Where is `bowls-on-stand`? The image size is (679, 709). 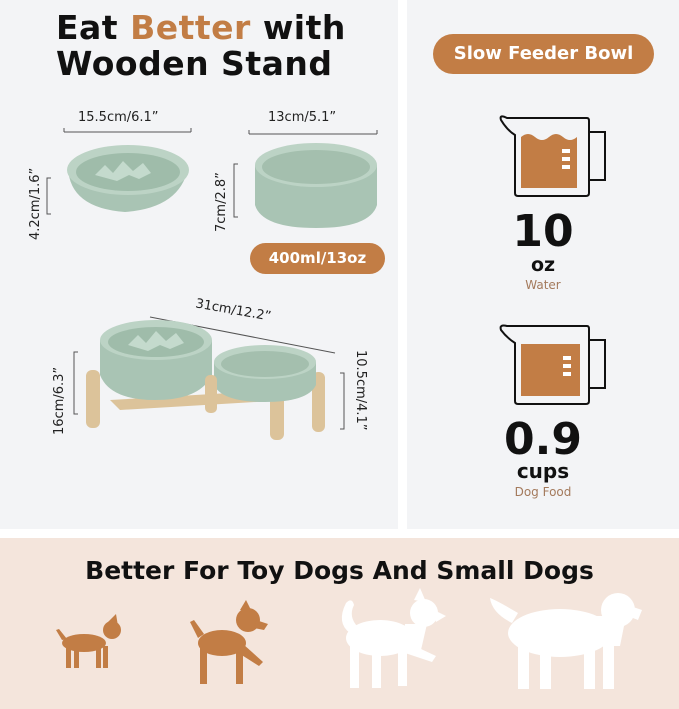 bowls-on-stand is located at coordinates (205, 380).